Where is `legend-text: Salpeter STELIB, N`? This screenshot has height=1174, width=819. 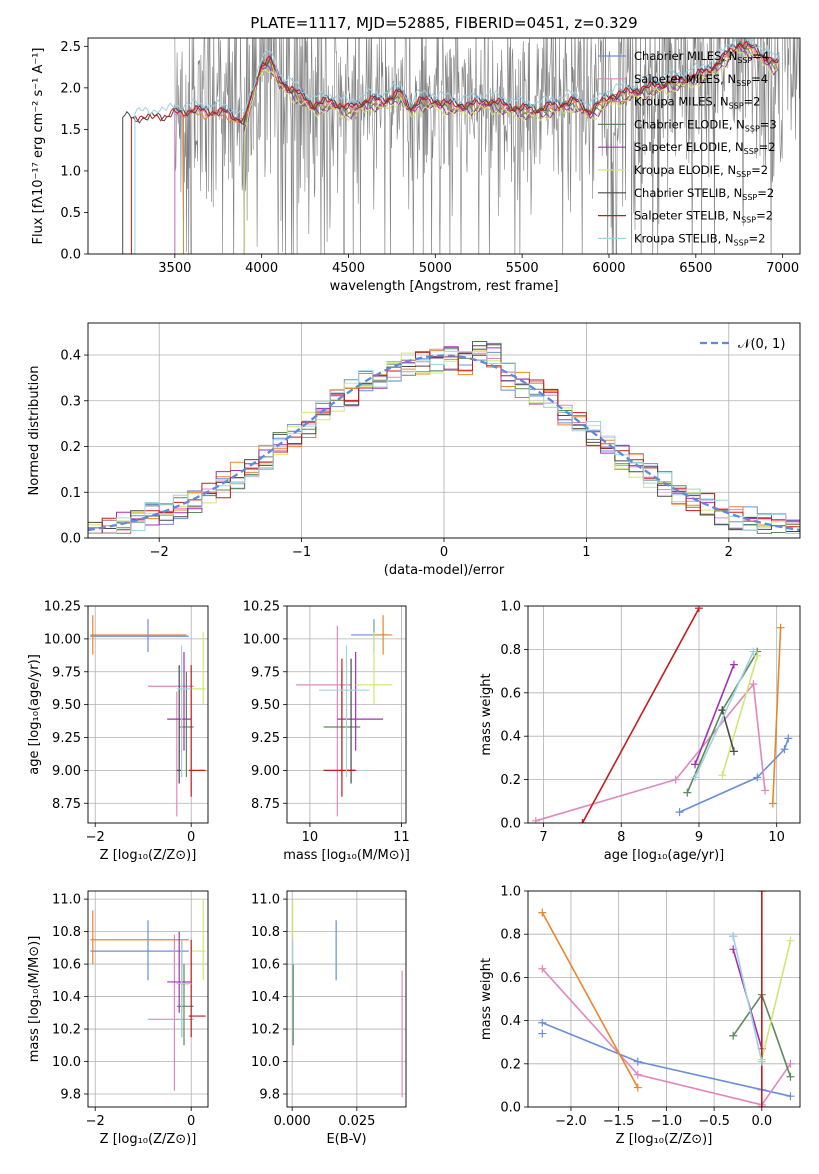
legend-text: Salpeter STELIB, N is located at coordinates (687, 216).